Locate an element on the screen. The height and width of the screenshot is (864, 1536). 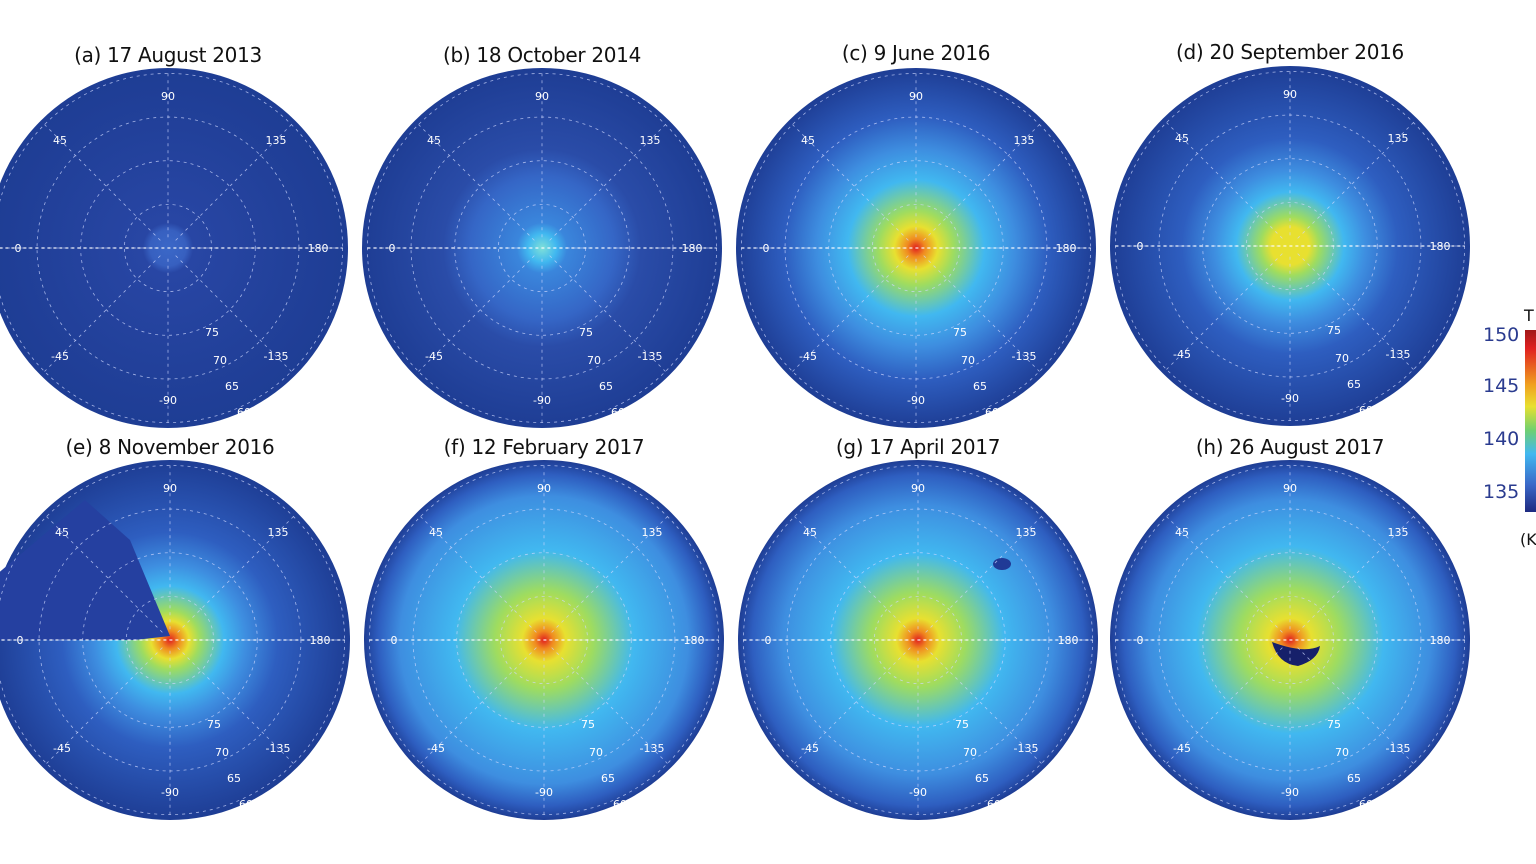
polar-map-a: 90 135 180 -135 -90 -45 0 45 75 70 65 60 is located at coordinates (174, 248).